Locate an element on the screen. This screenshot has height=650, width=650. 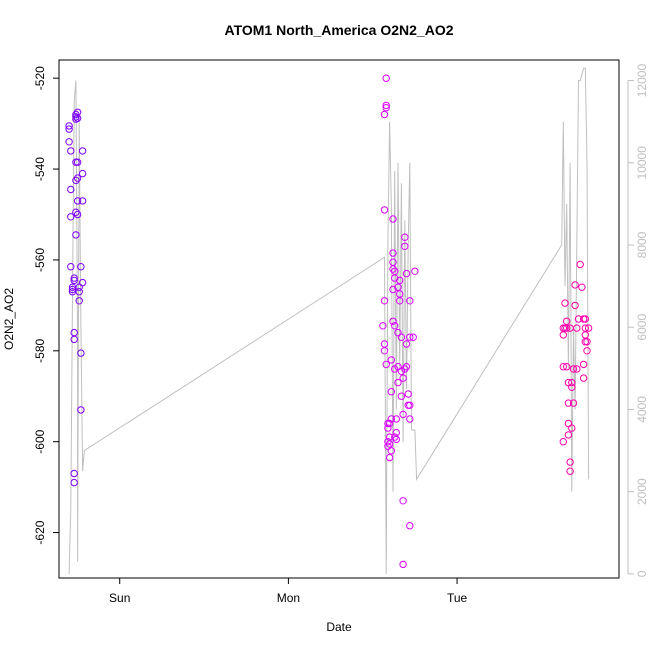
chart-title: ATOM1 North_America O2N2_AO2 is located at coordinates (339, 30).